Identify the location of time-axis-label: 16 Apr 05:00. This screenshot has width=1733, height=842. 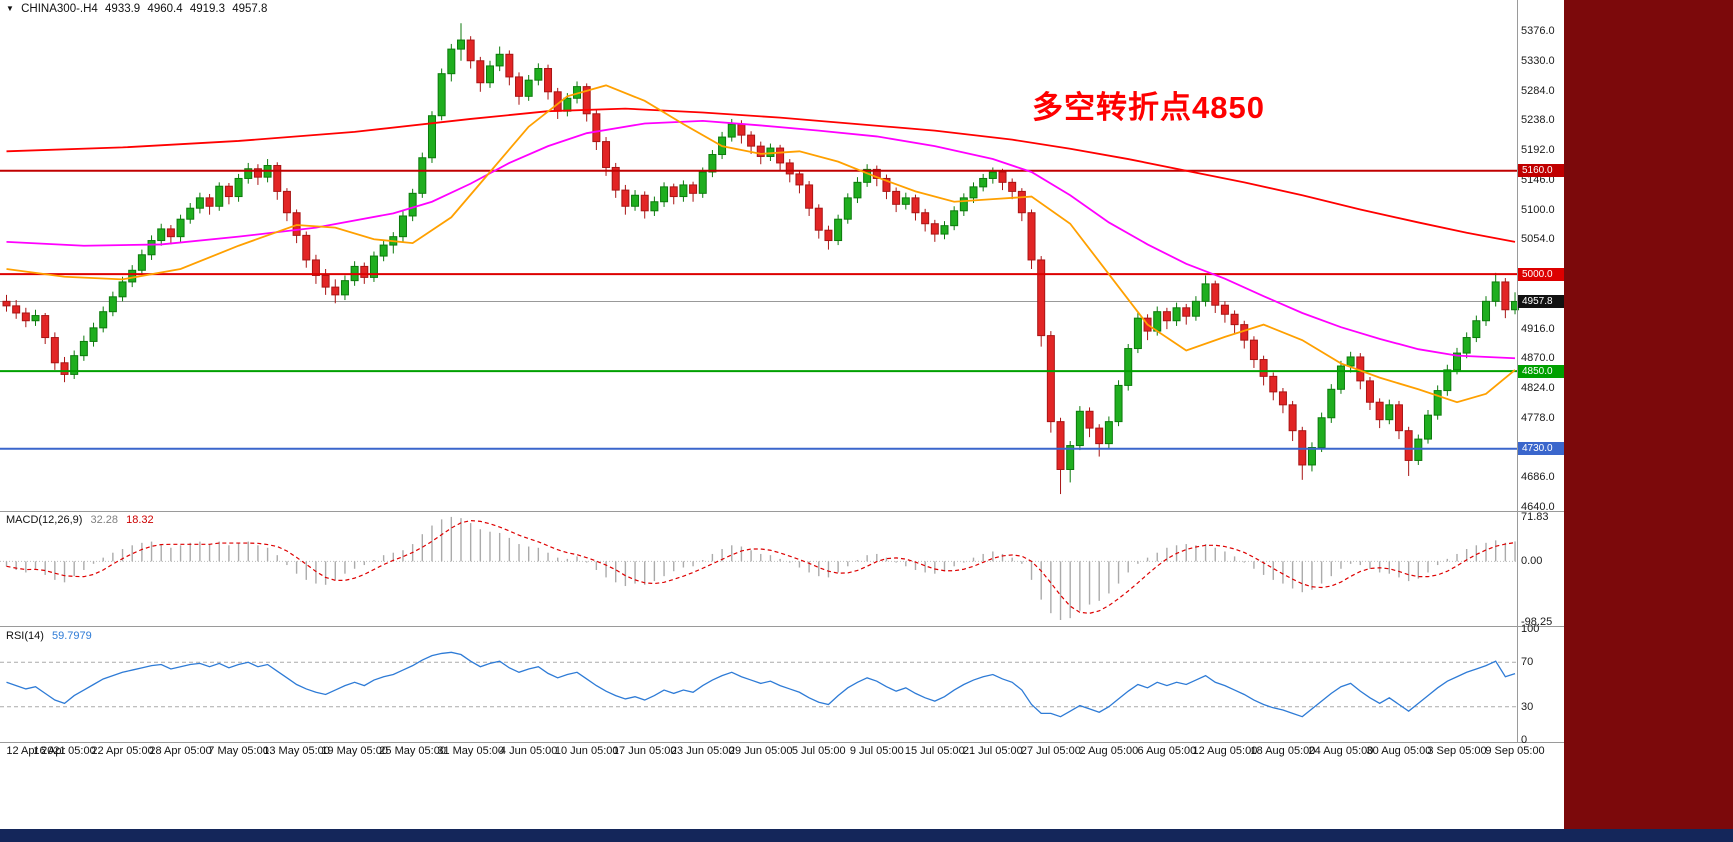
(64, 751).